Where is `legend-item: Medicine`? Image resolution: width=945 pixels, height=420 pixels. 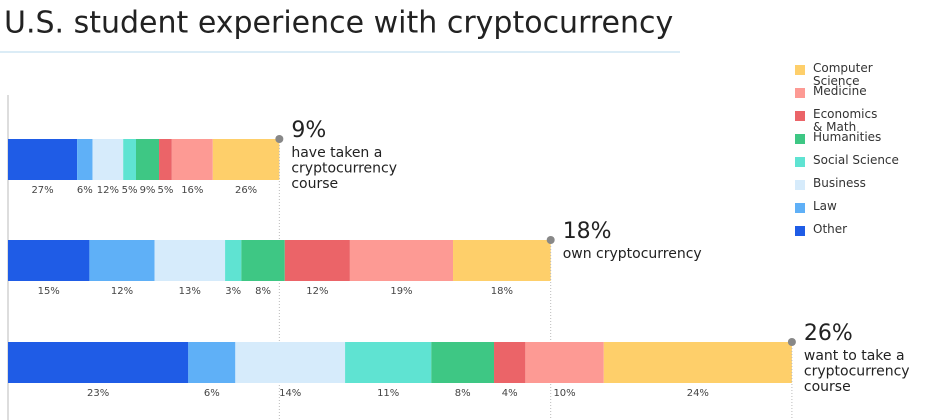
legend-item: Medicine is located at coordinates (867, 96).